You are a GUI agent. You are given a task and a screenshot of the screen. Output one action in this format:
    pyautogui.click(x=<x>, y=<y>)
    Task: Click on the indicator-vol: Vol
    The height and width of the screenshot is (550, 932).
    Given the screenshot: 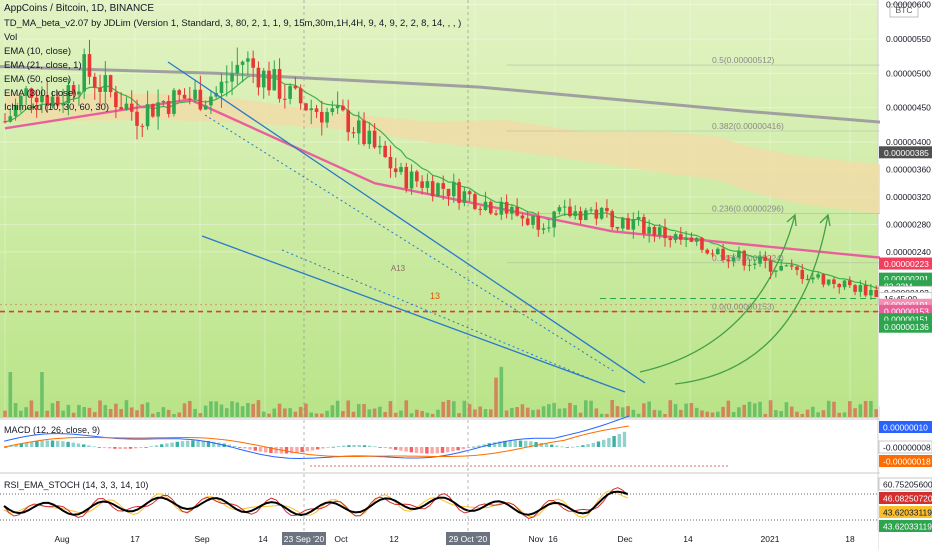 What is the action you would take?
    pyautogui.click(x=11, y=37)
    